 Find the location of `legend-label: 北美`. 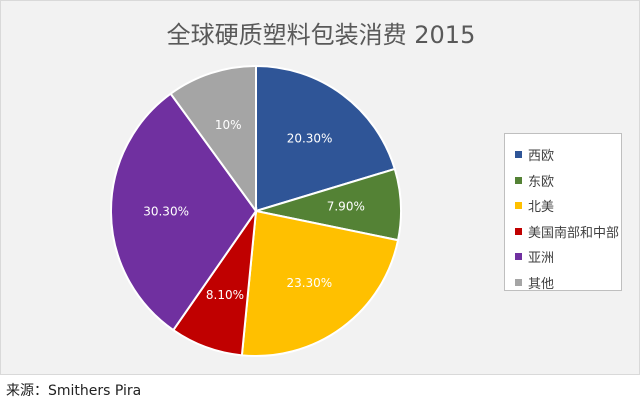

legend-label: 北美 is located at coordinates (541, 208).